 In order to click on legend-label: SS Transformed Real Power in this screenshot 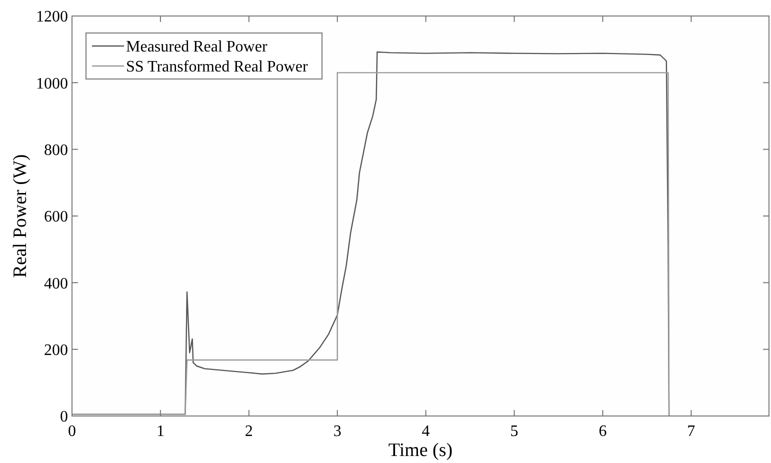, I will do `click(217, 67)`.